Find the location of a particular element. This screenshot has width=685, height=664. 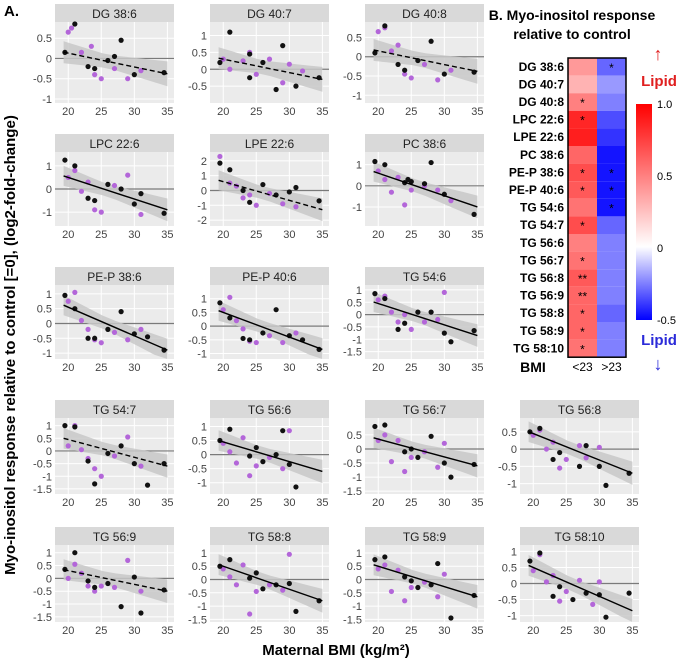

x-tick-label: 30 is located at coordinates (134, 631).